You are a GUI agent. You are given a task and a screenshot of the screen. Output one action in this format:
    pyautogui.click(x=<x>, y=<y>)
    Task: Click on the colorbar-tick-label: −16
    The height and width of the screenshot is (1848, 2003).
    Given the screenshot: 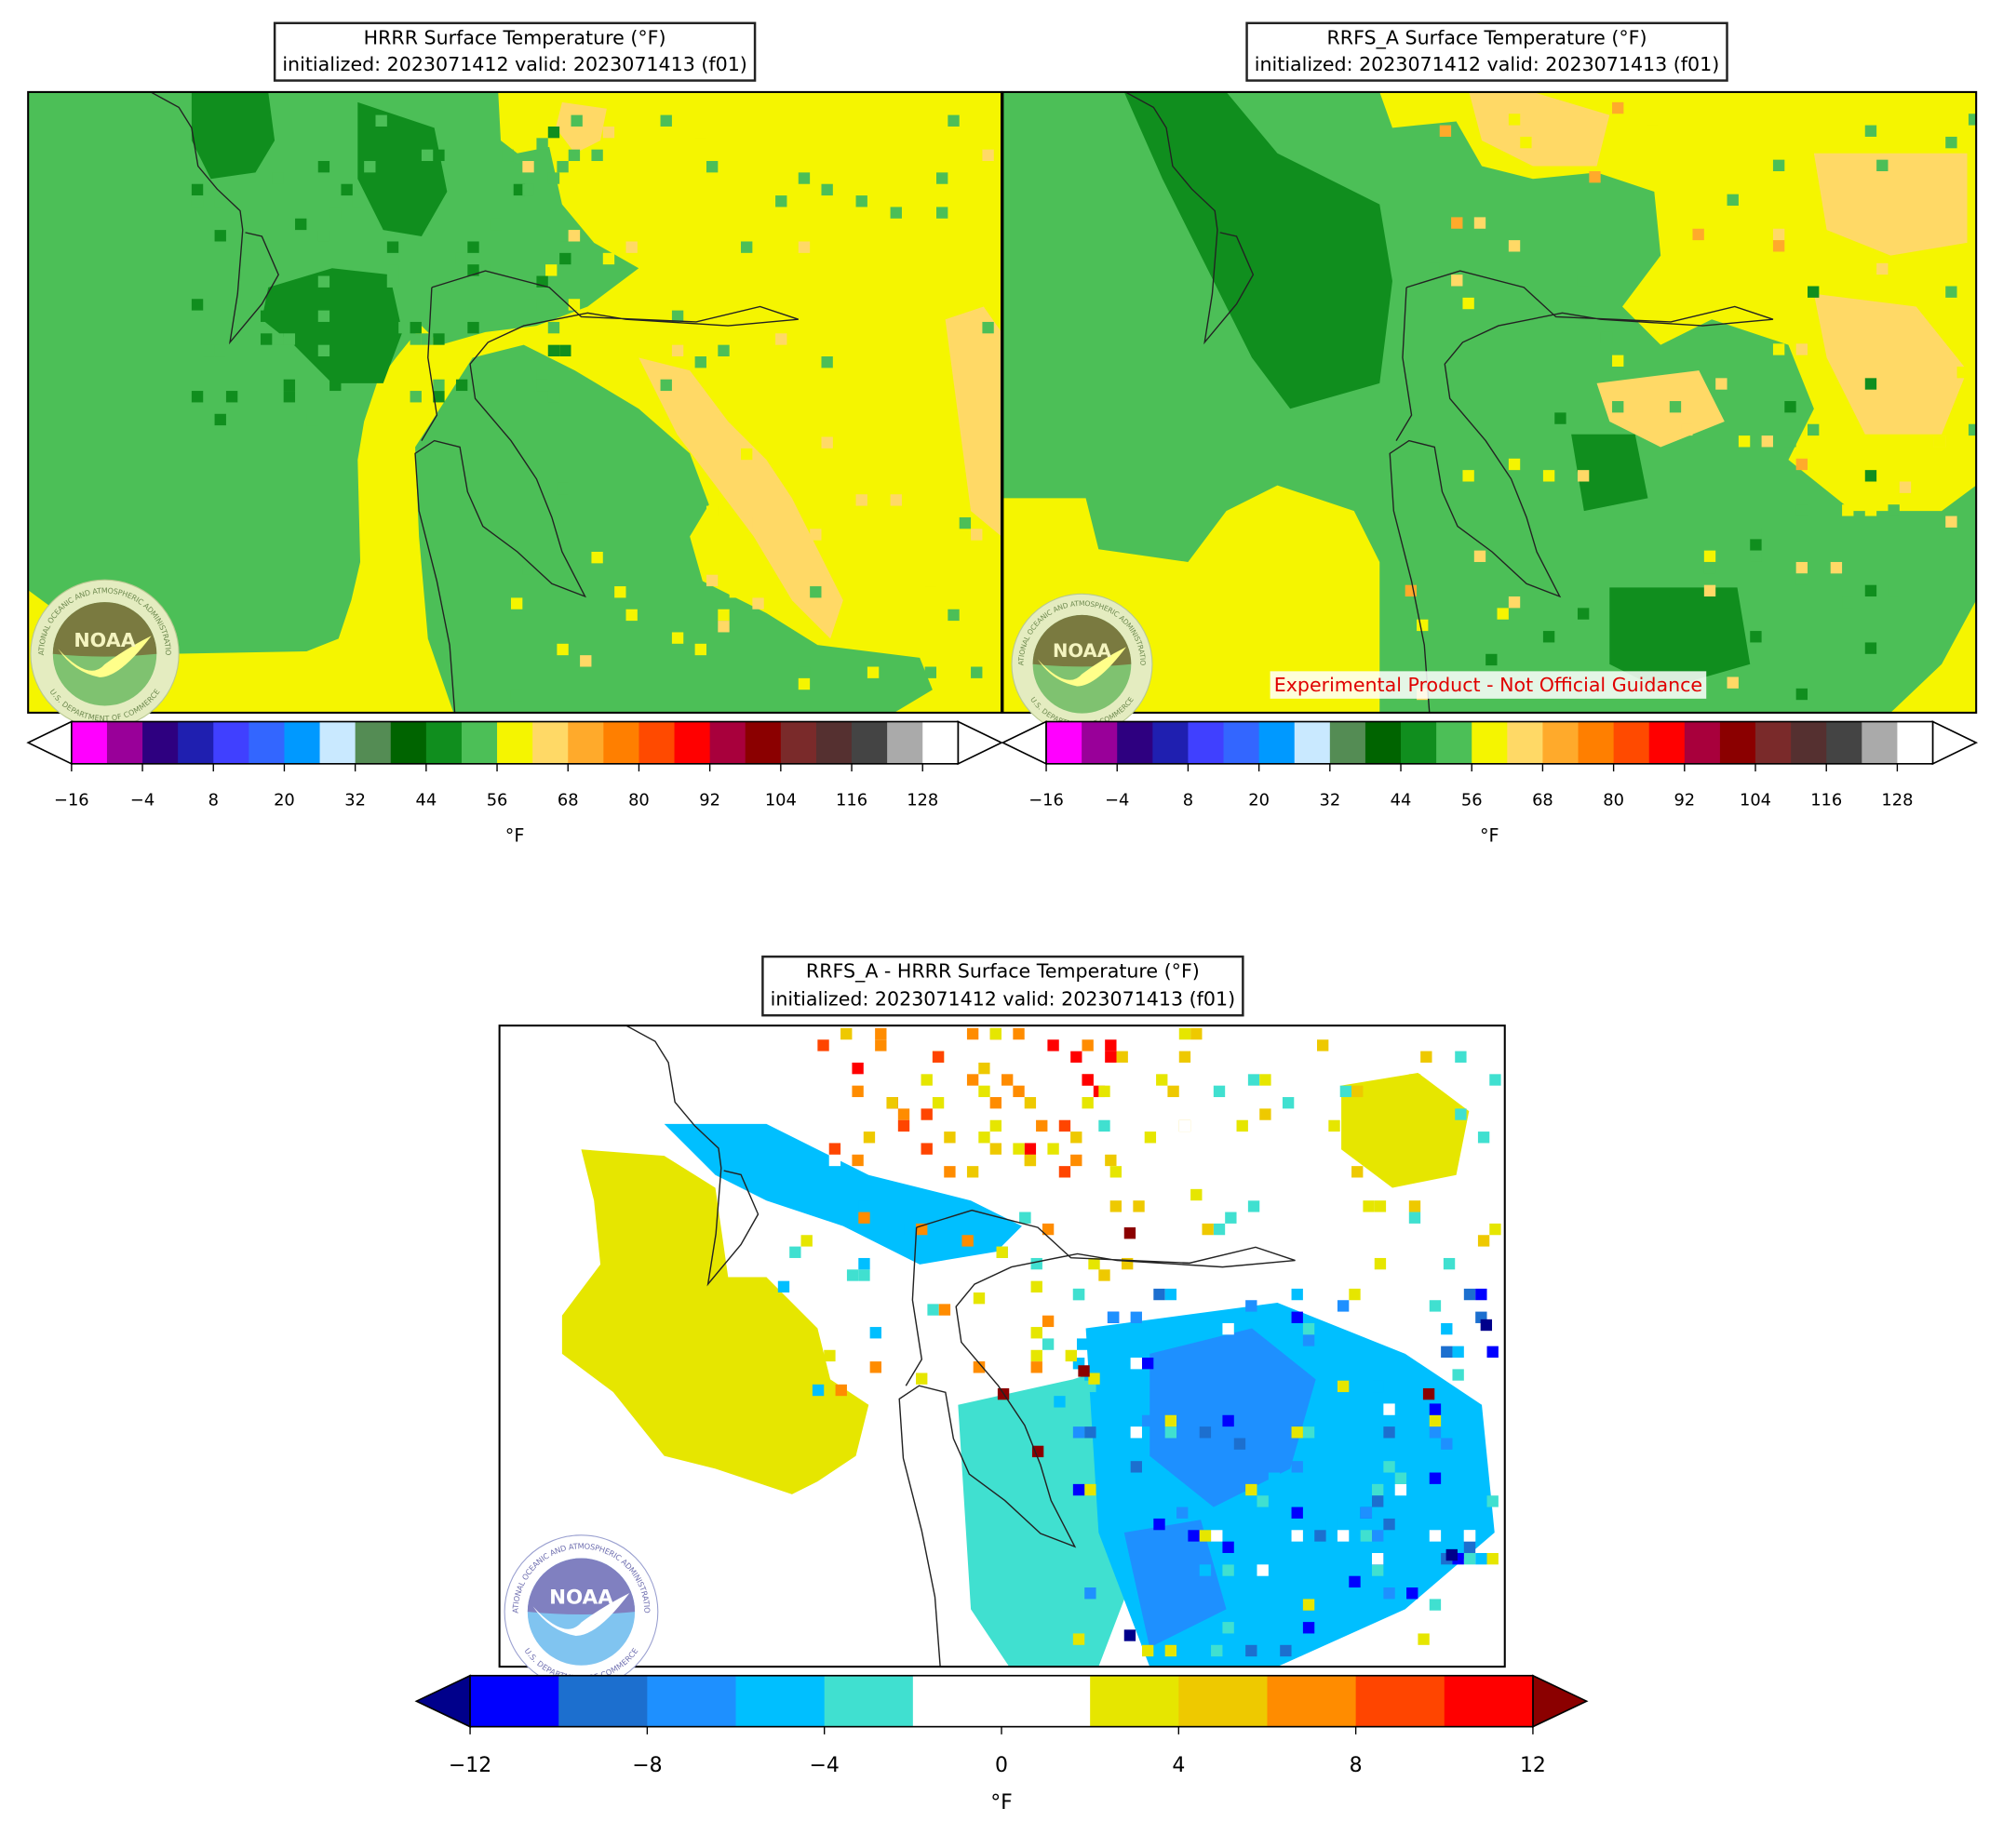 What is the action you would take?
    pyautogui.click(x=1046, y=800)
    